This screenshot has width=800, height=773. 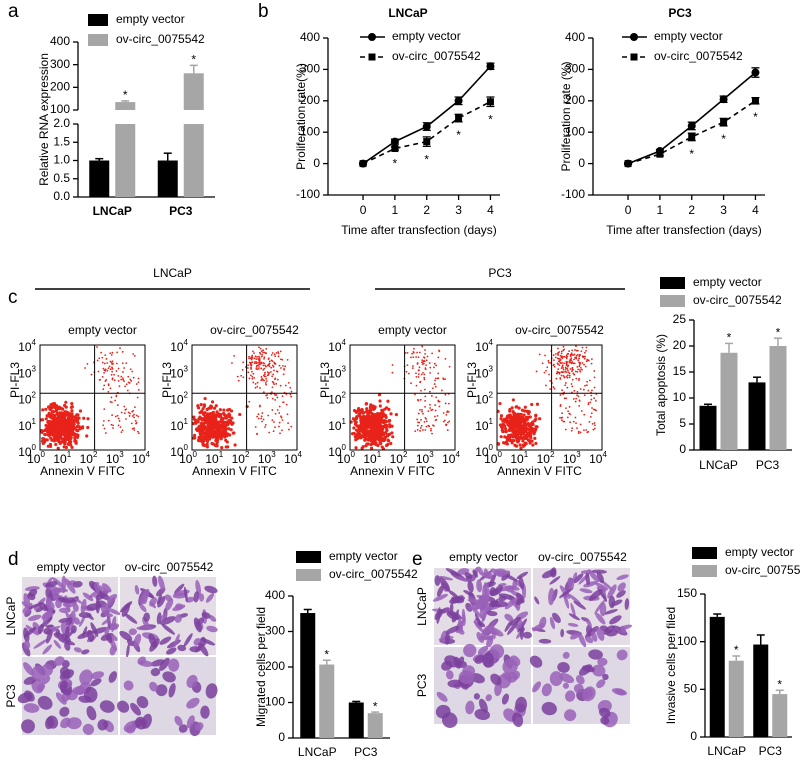 I want to click on y-tick-label: 104, so click(x=337, y=346).